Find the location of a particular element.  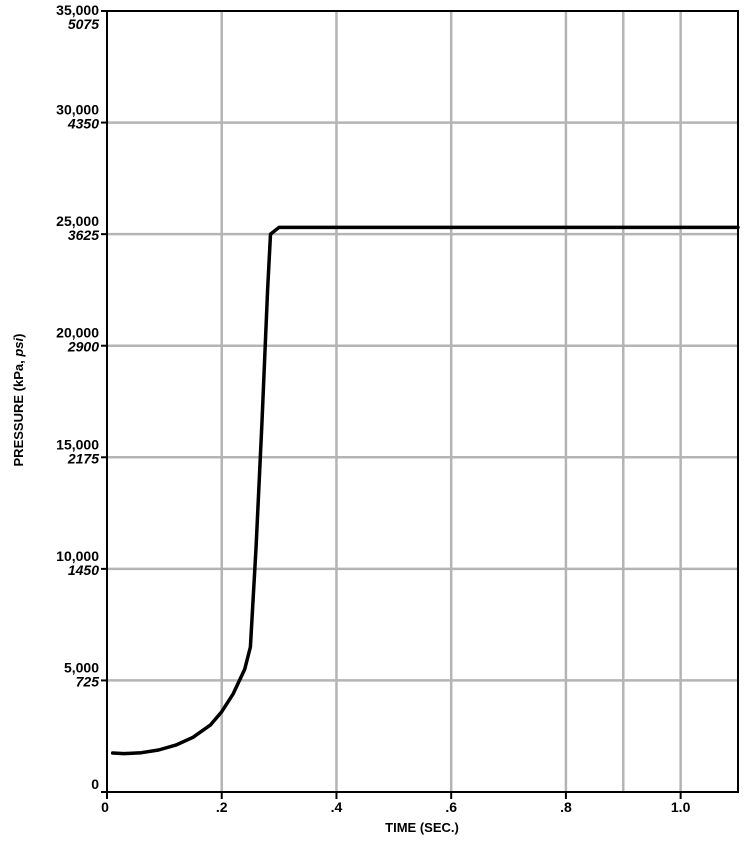

y-tick-label-kpa-7: 35,000 is located at coordinates (77, 10).